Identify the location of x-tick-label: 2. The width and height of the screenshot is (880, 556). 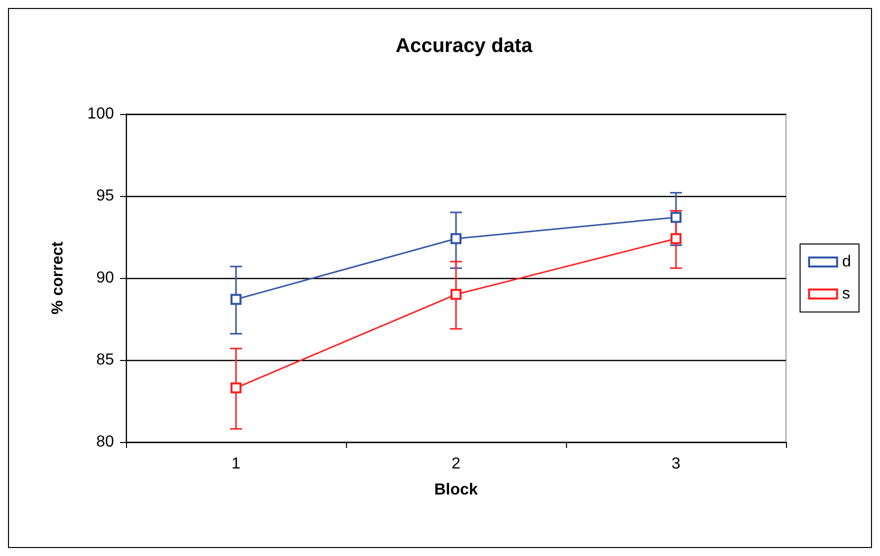
(456, 464).